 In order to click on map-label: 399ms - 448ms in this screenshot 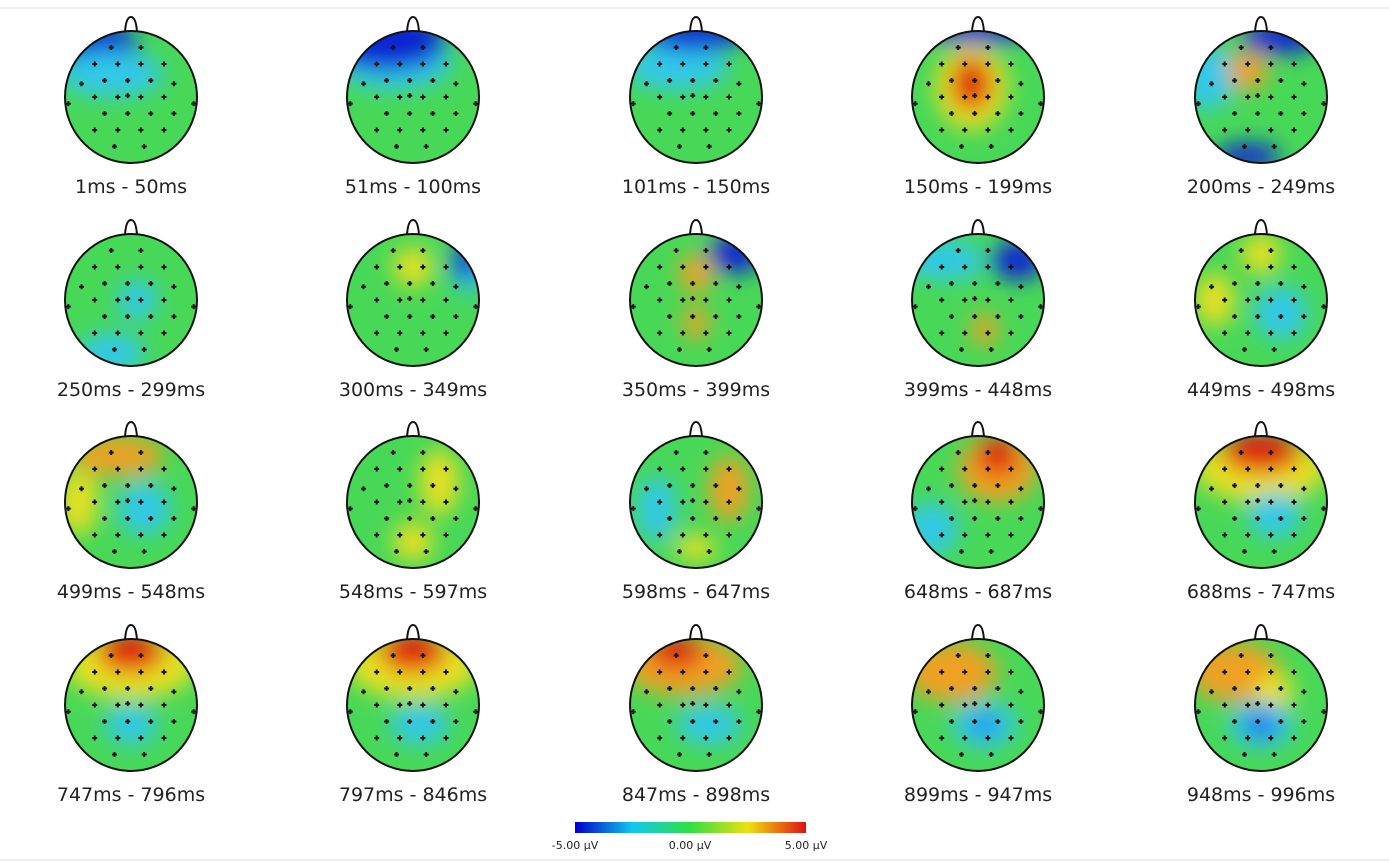, I will do `click(978, 390)`.